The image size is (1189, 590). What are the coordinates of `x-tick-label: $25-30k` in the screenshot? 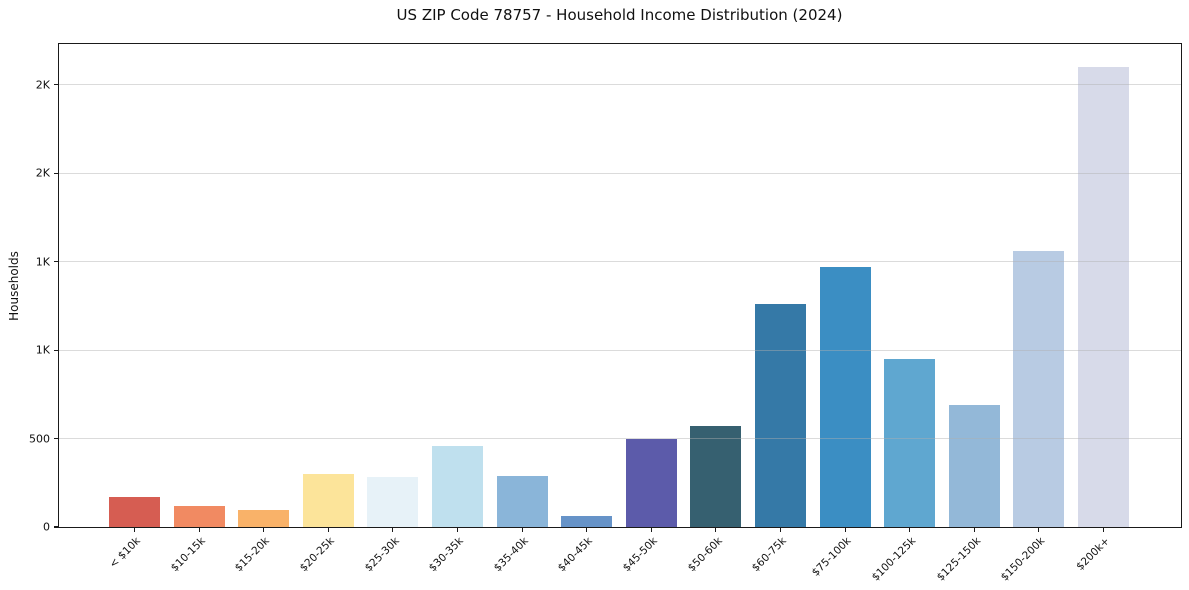 It's located at (382, 555).